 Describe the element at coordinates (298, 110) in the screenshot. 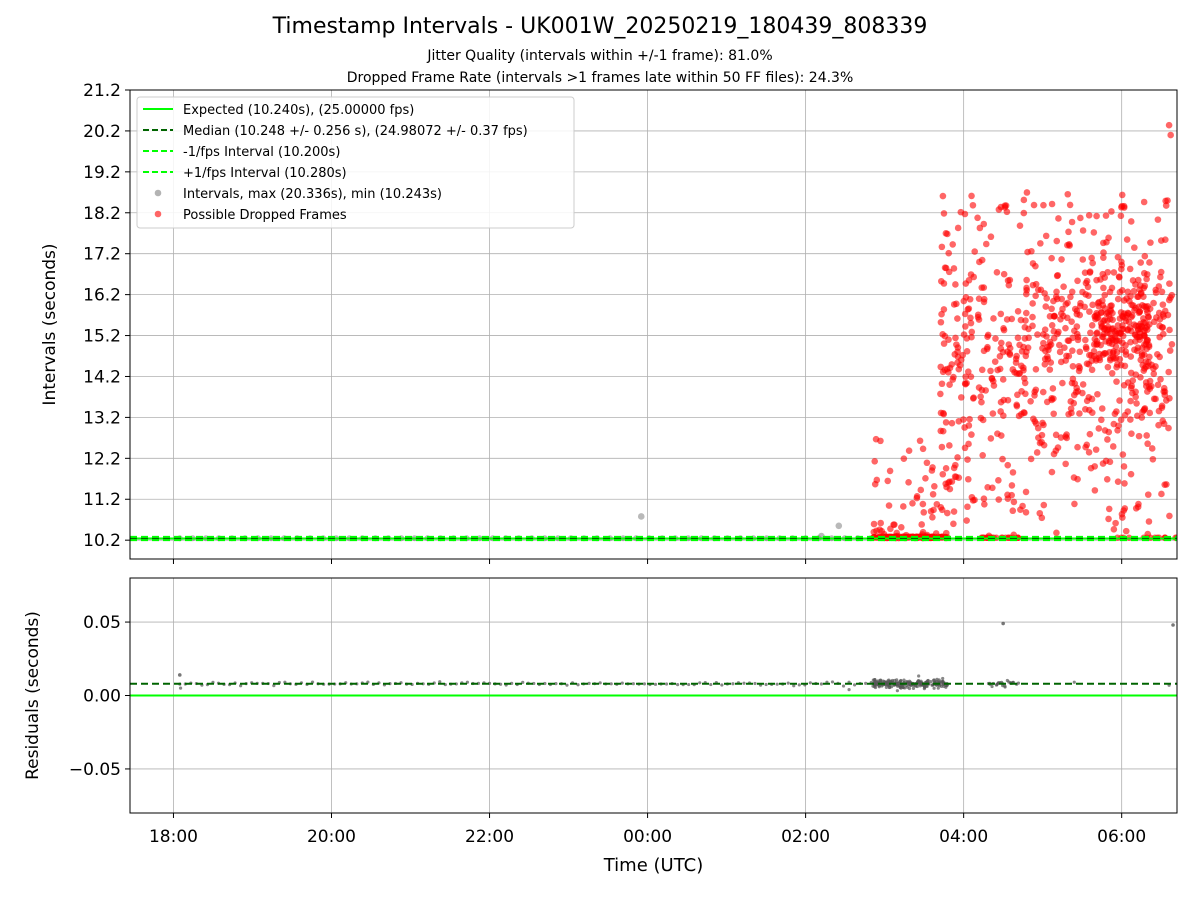

I see `legend-label: Expected (10.240s), (25.00000 fps)` at that location.